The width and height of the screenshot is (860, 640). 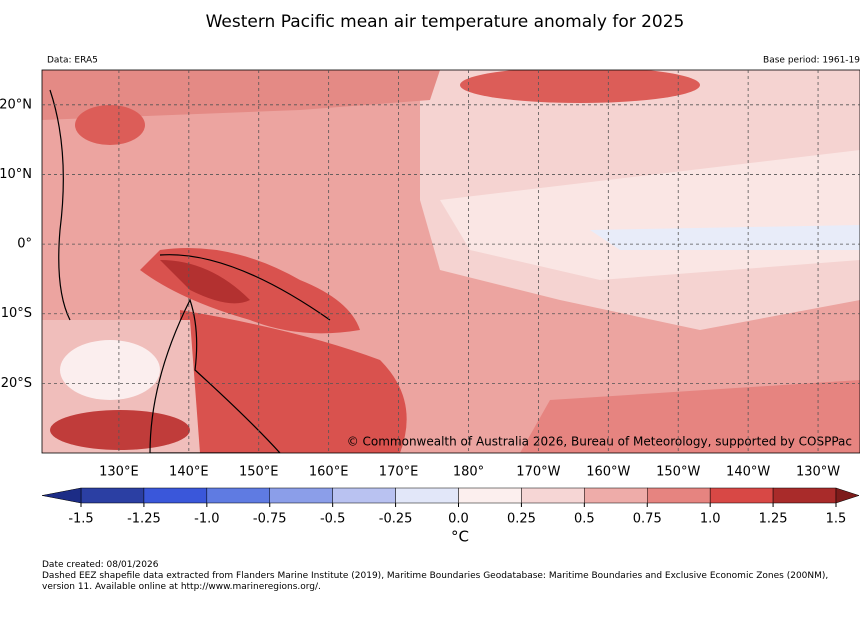 What do you see at coordinates (460, 537) in the screenshot?
I see `colorbar-unit: °C` at bounding box center [460, 537].